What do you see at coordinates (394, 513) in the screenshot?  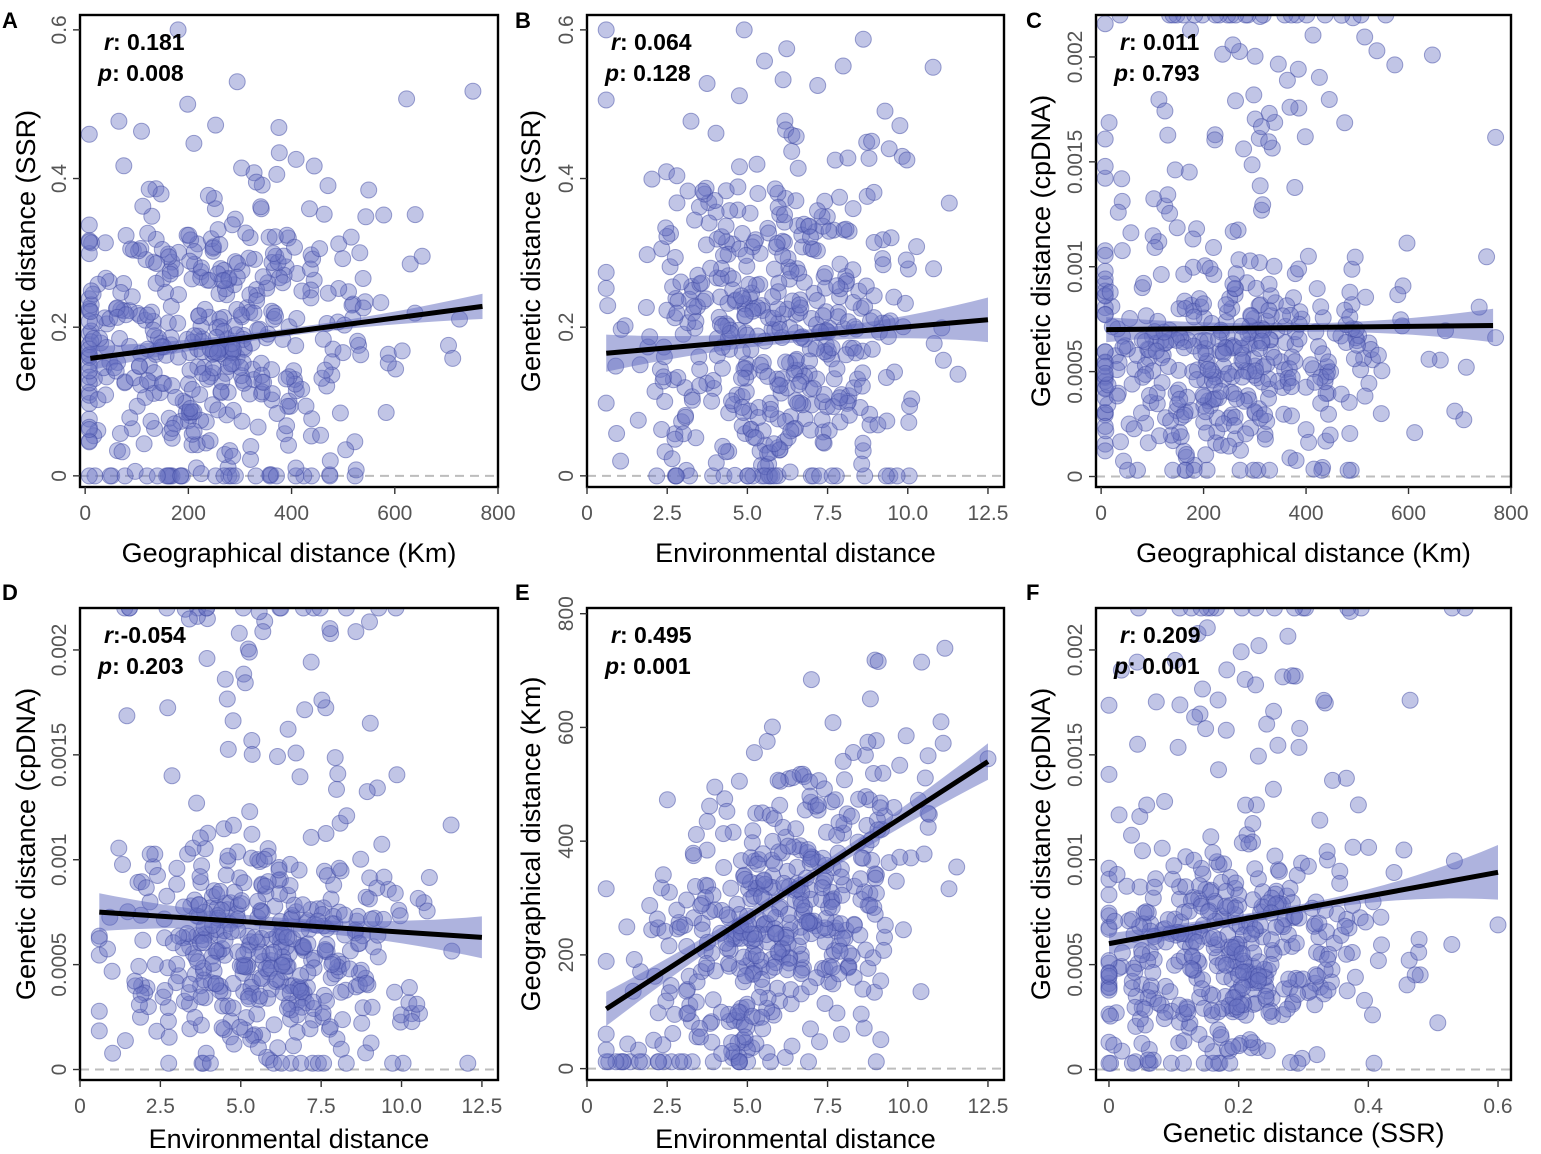 I see `x-tick-label: 600` at bounding box center [394, 513].